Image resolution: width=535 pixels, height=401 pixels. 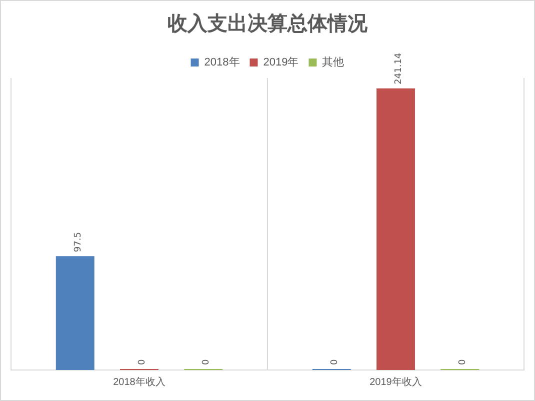 What do you see at coordinates (396, 382) in the screenshot?
I see `x-tick-label: 2019年收入` at bounding box center [396, 382].